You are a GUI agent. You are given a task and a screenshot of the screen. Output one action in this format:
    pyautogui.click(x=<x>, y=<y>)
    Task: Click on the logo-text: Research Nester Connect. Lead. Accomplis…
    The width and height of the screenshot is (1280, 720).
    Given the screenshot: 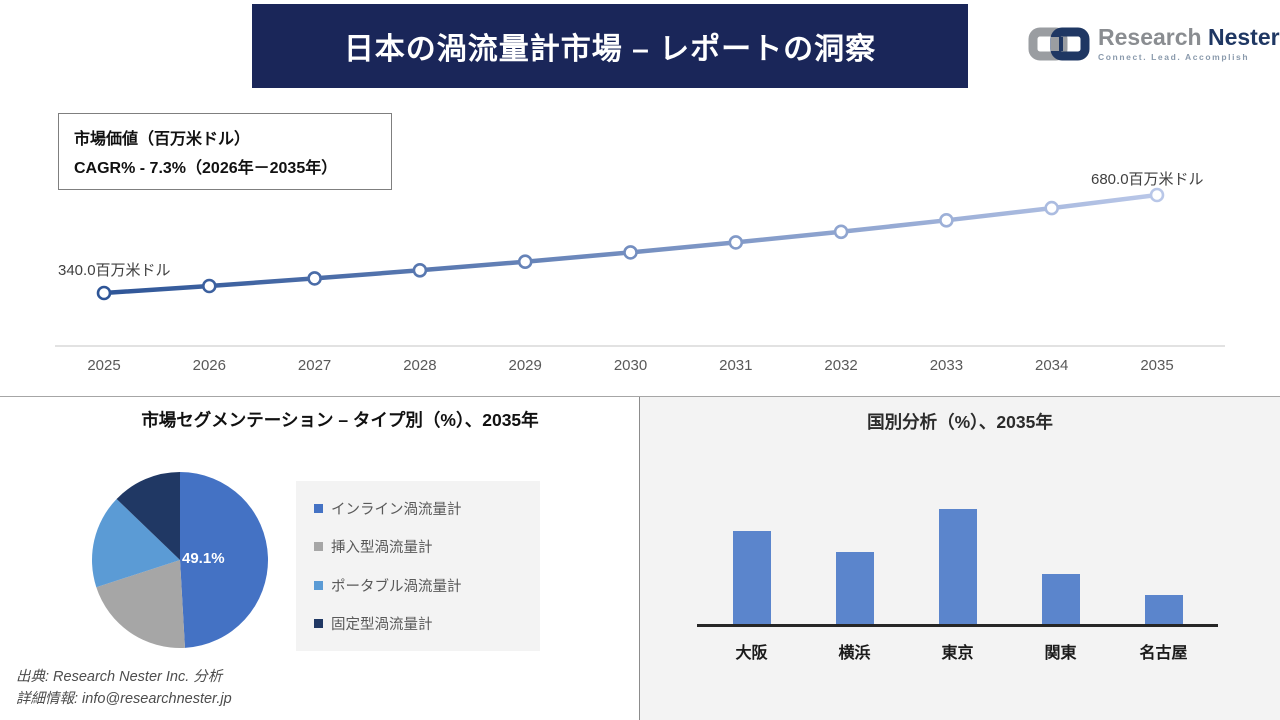 What is the action you would take?
    pyautogui.click(x=1189, y=43)
    